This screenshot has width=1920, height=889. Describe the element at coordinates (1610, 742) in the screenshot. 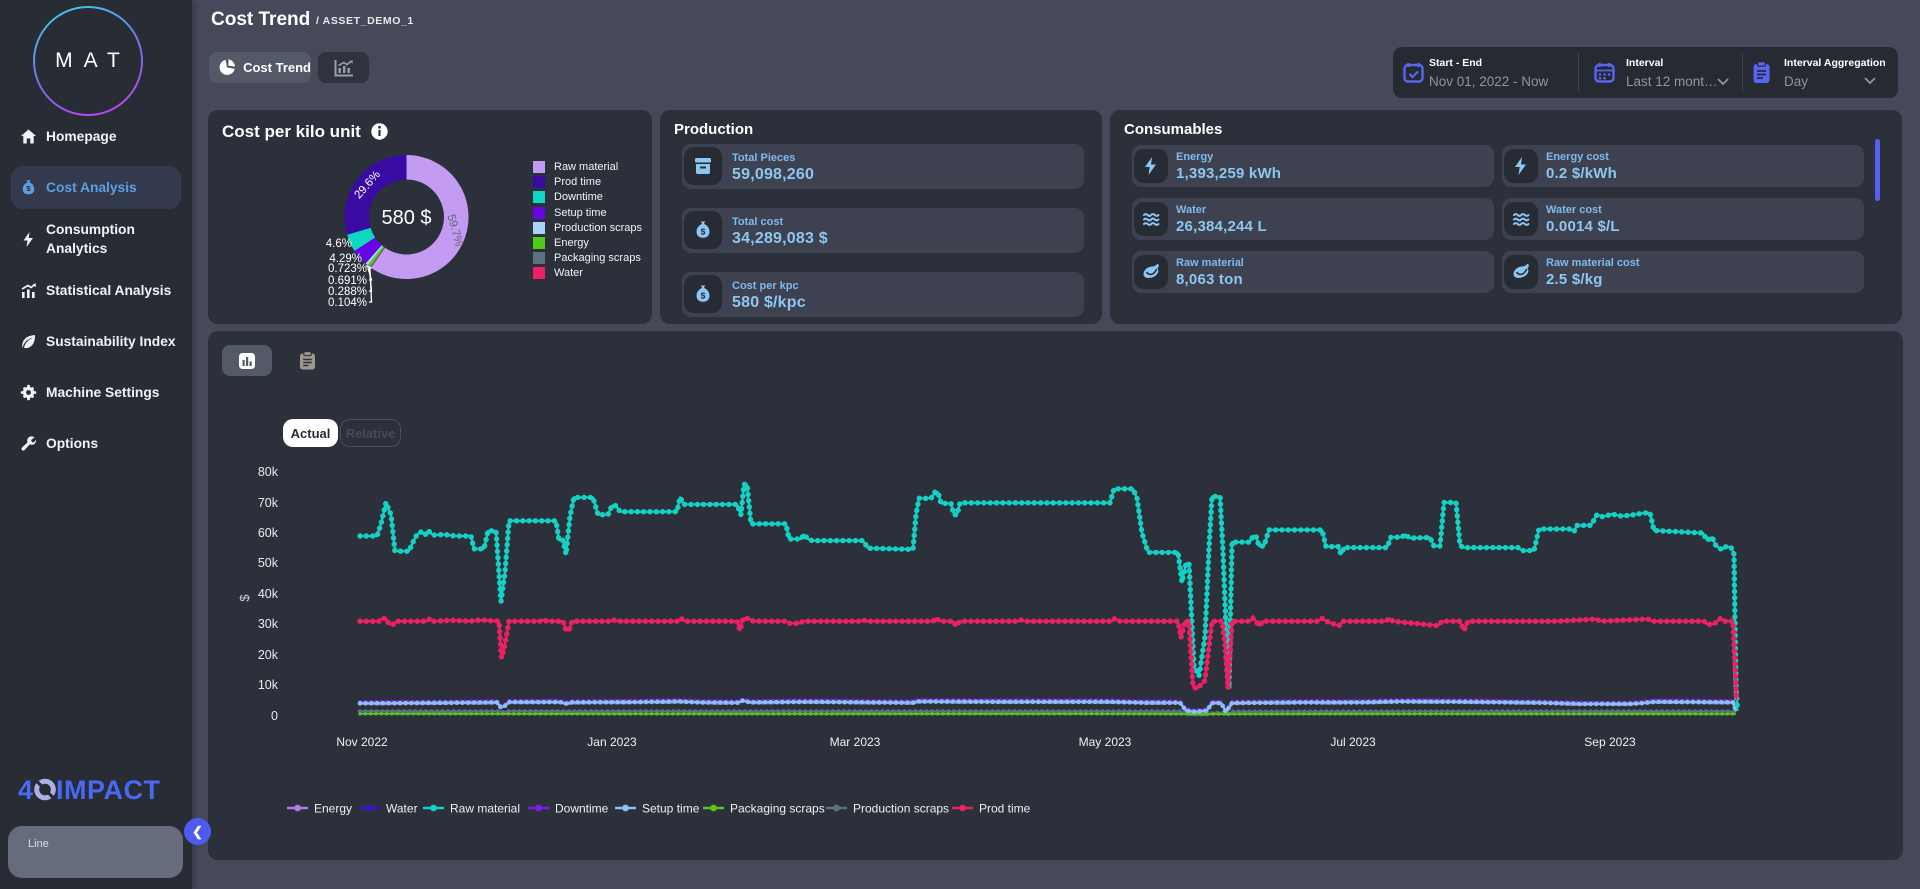

I see `svg-text: Sep 2023` at that location.